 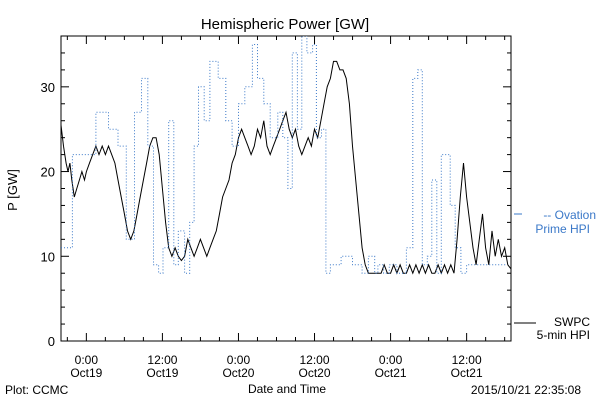 What do you see at coordinates (48, 172) in the screenshot?
I see `y-tick-label: 20` at bounding box center [48, 172].